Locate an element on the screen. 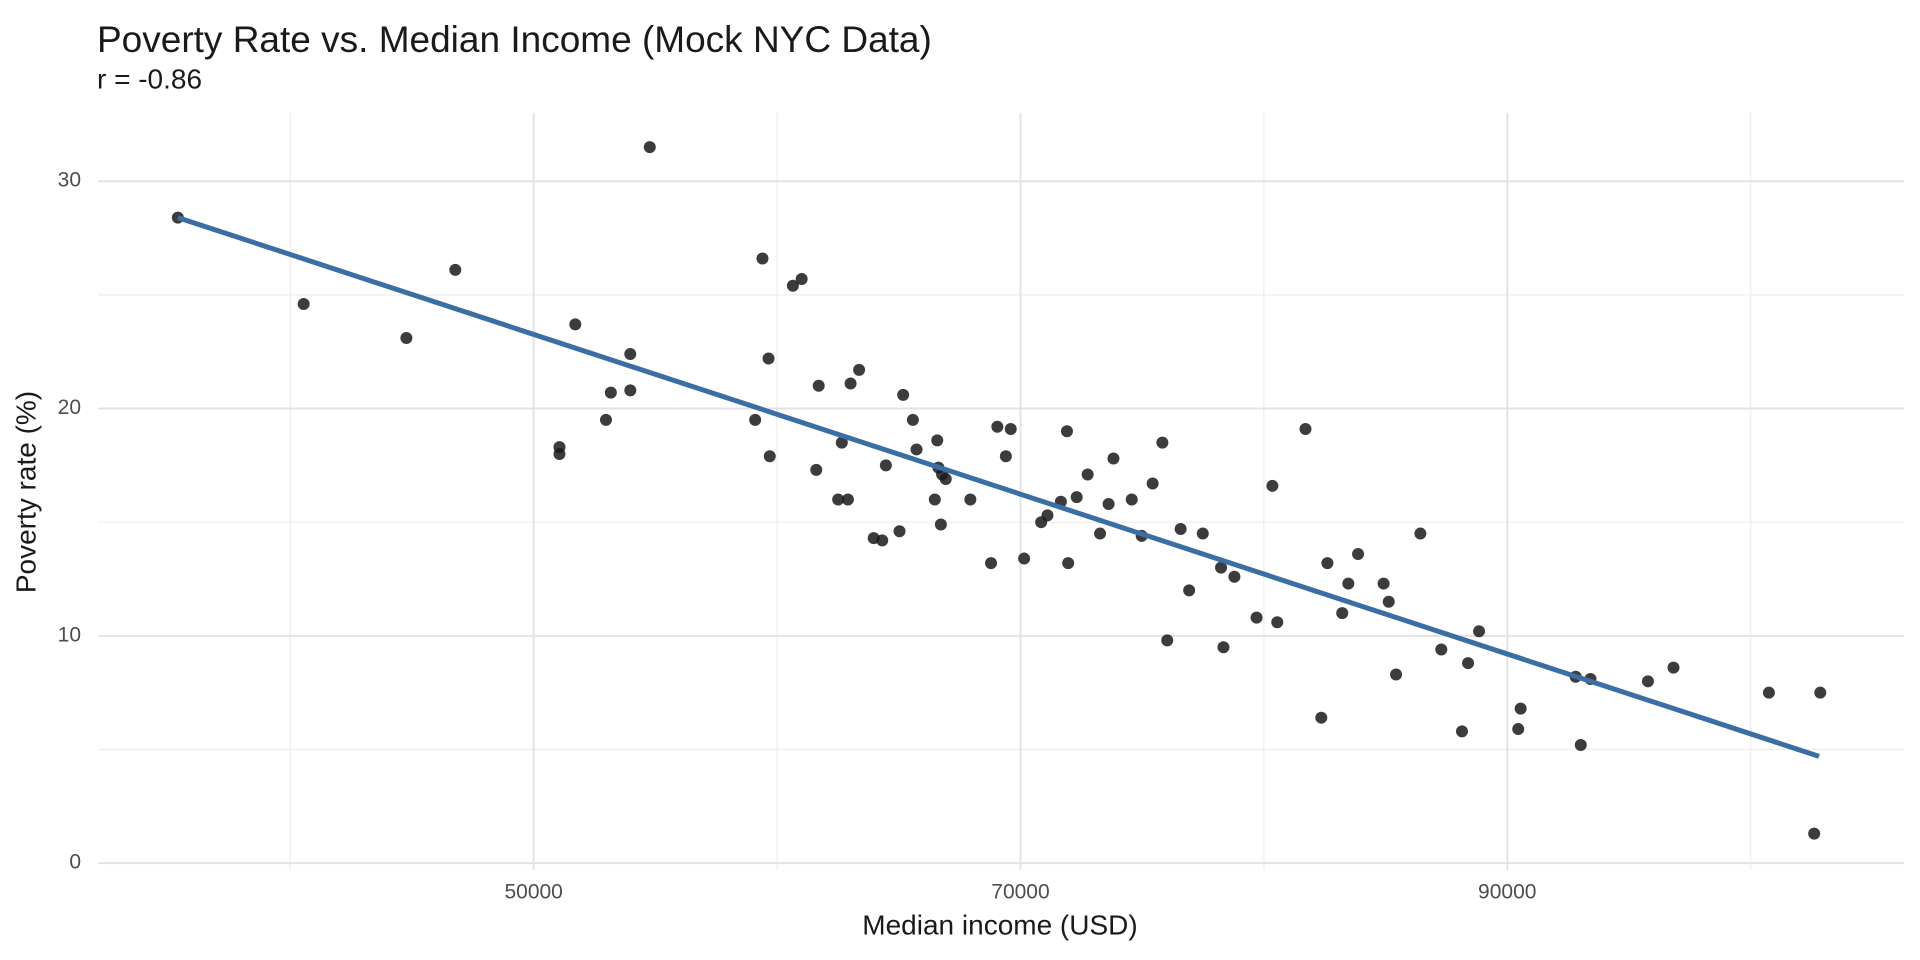 The height and width of the screenshot is (960, 1920). x-tick-label: 50000 is located at coordinates (533, 892).